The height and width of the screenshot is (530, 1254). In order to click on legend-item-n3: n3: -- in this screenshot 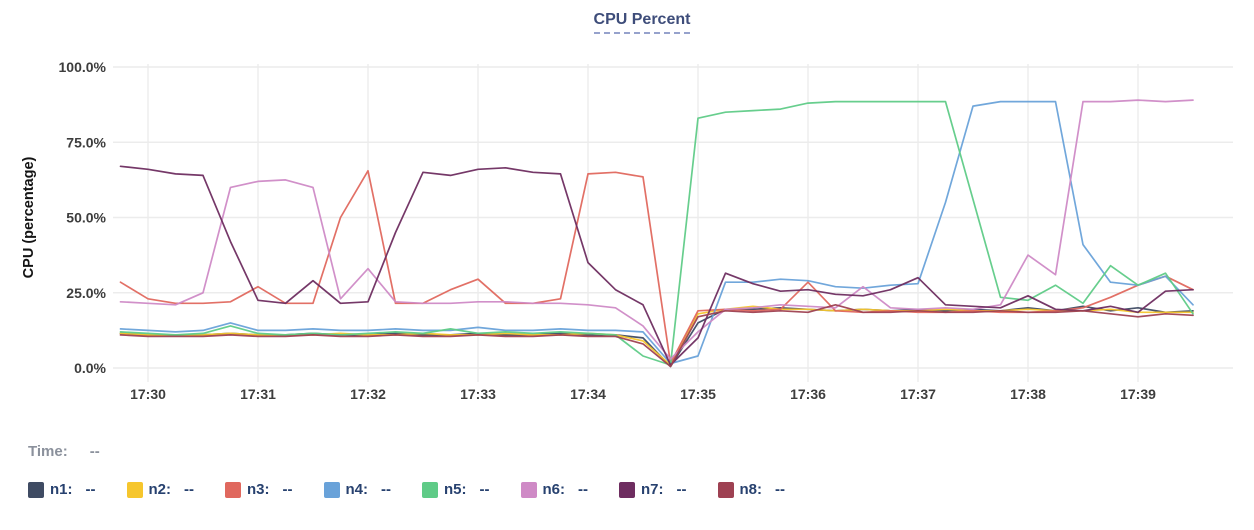, I will do `click(259, 489)`.